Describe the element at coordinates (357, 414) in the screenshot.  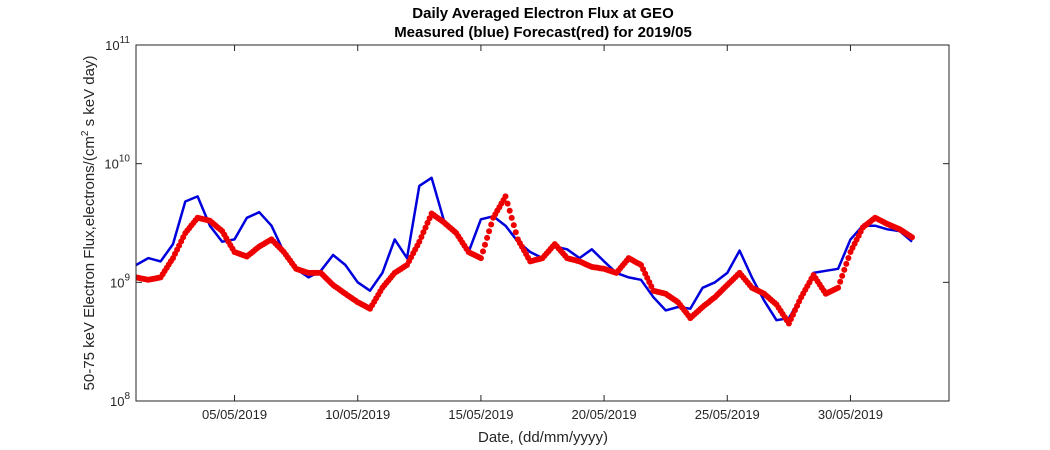
I see `x-tick-label: 10/05/2019` at that location.